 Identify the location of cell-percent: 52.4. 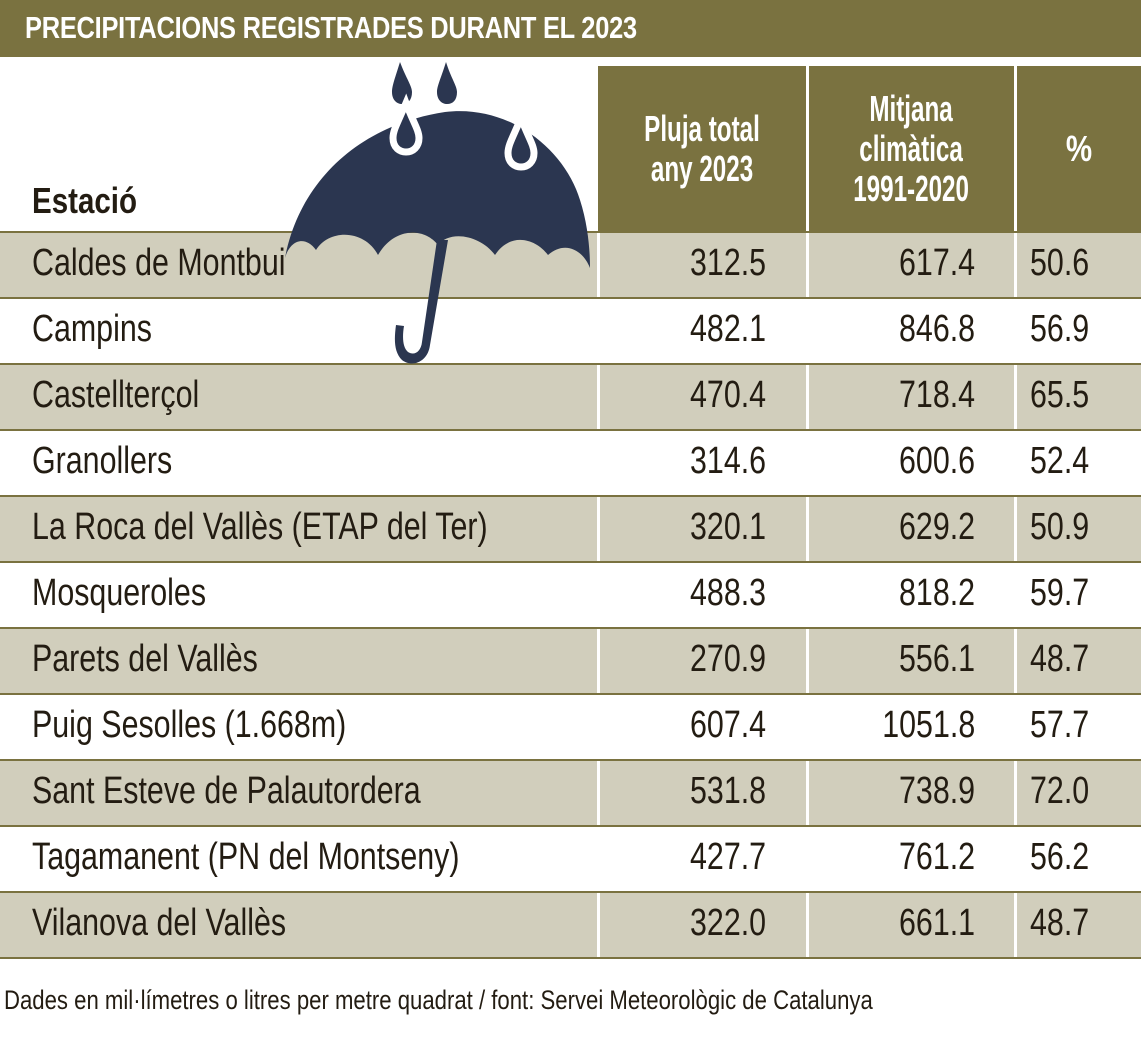
(1060, 461).